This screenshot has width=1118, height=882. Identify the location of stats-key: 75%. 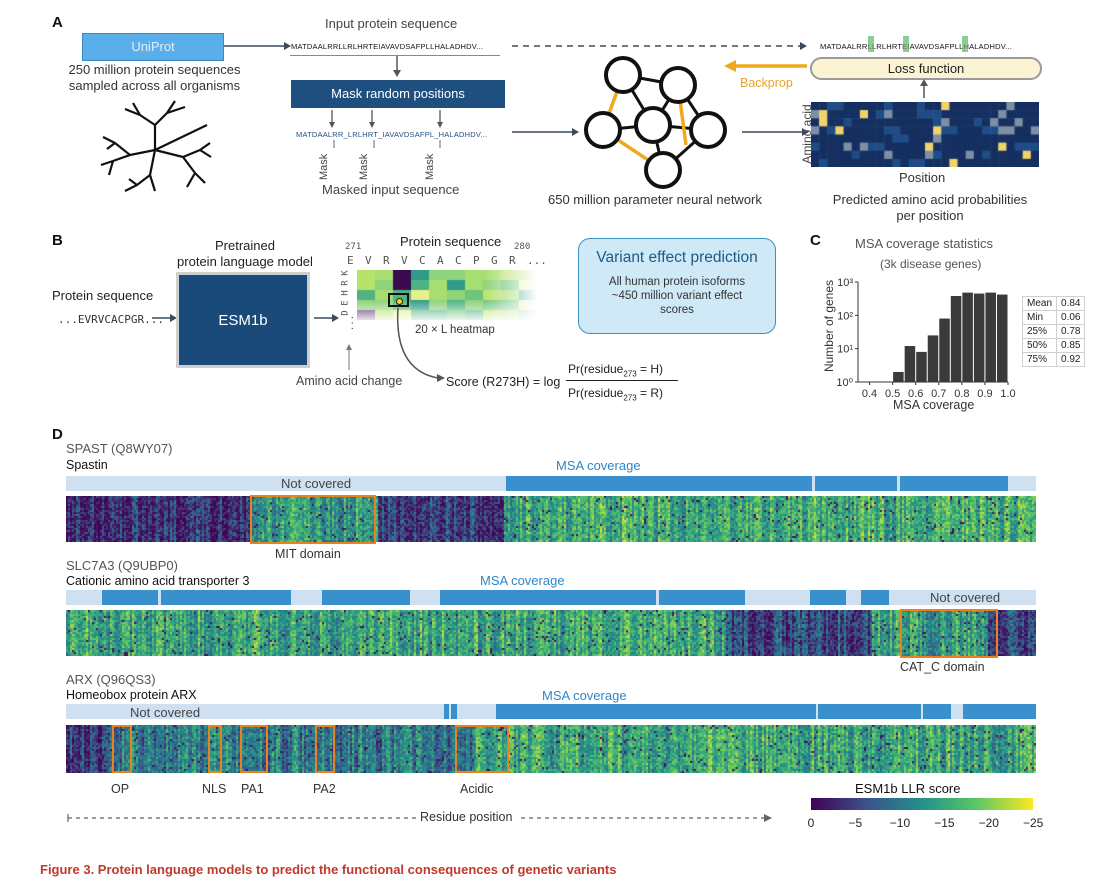
(1039, 359).